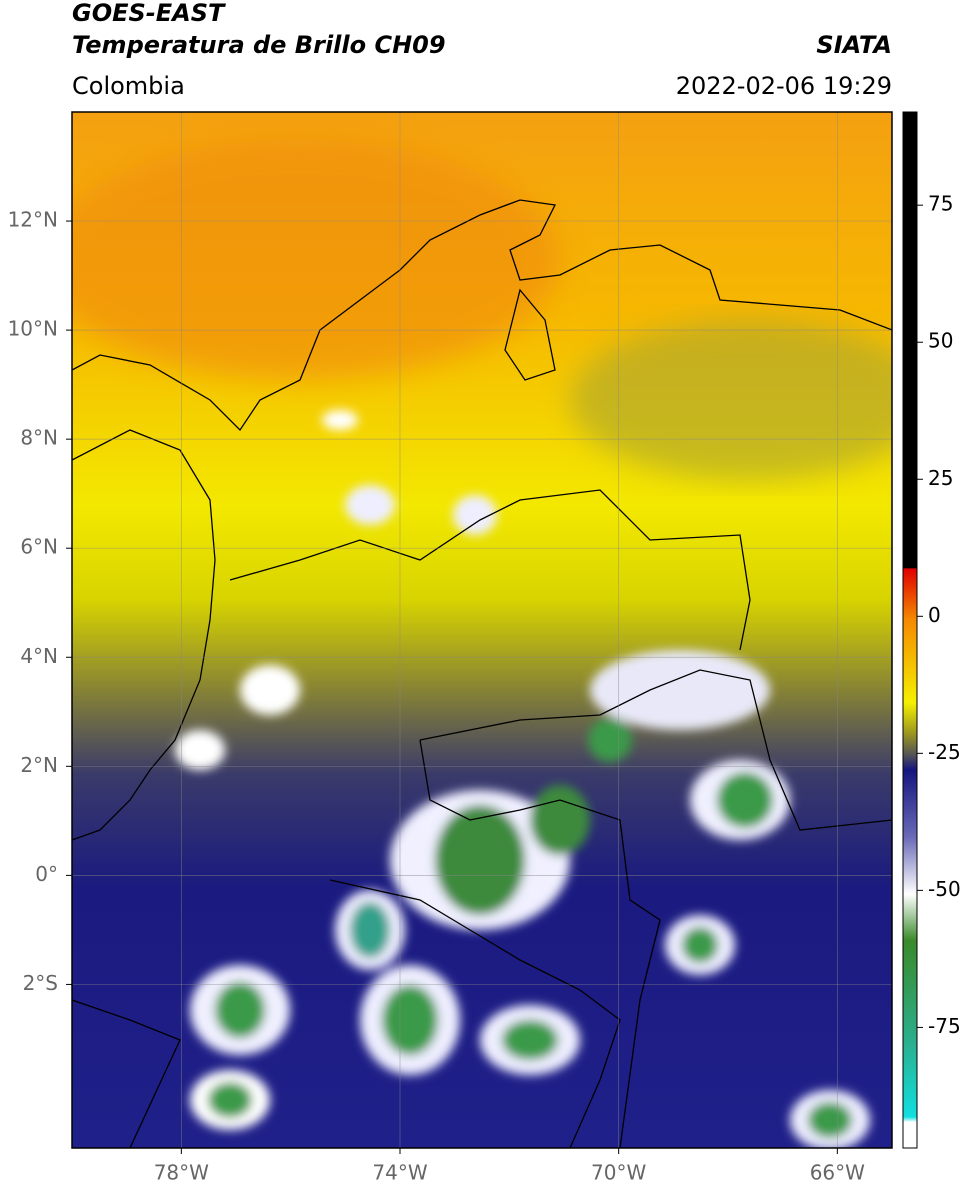 The width and height of the screenshot is (966, 1190). What do you see at coordinates (259, 45) in the screenshot?
I see `subtitle: Temperatura de Brillo CH09` at bounding box center [259, 45].